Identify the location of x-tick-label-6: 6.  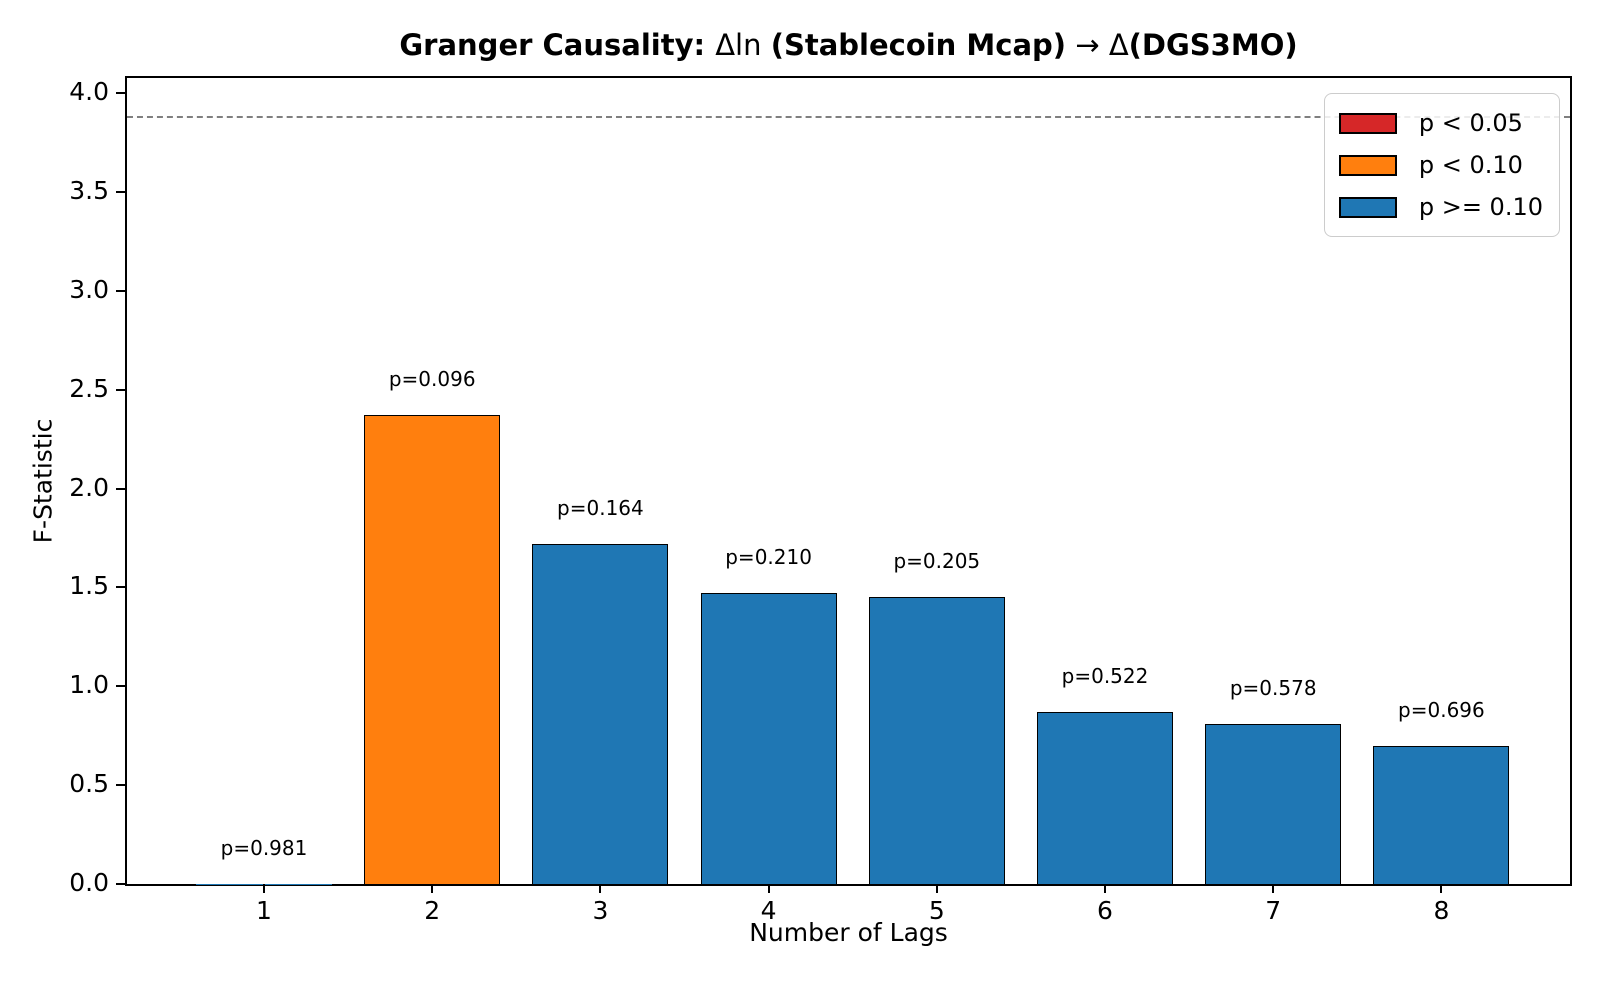
(1105, 910).